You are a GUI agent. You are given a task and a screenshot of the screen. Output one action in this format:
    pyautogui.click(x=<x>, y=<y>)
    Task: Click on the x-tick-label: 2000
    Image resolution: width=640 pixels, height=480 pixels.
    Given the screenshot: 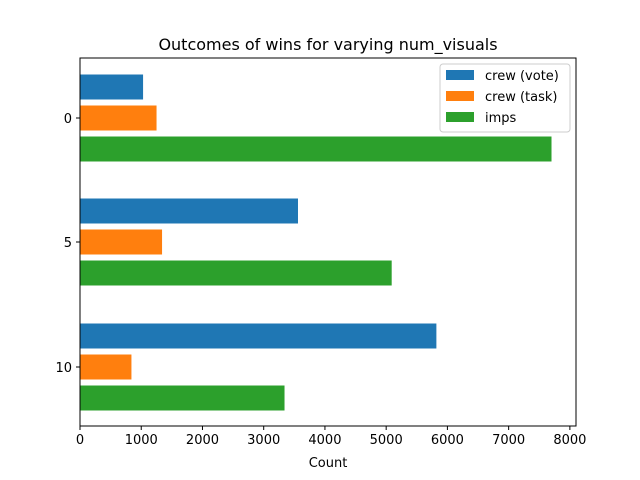 What is the action you would take?
    pyautogui.click(x=202, y=440)
    